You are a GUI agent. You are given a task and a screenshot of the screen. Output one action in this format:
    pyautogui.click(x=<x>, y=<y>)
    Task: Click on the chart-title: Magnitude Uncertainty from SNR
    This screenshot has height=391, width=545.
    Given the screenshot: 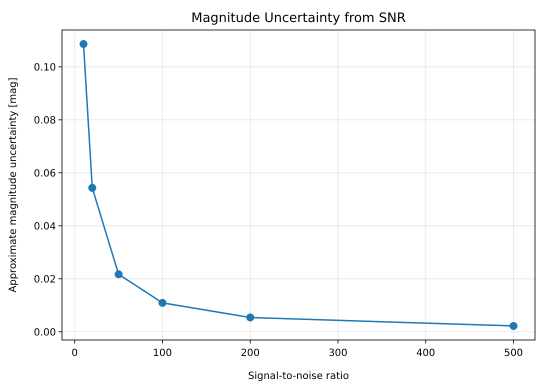 What is the action you would take?
    pyautogui.click(x=298, y=18)
    